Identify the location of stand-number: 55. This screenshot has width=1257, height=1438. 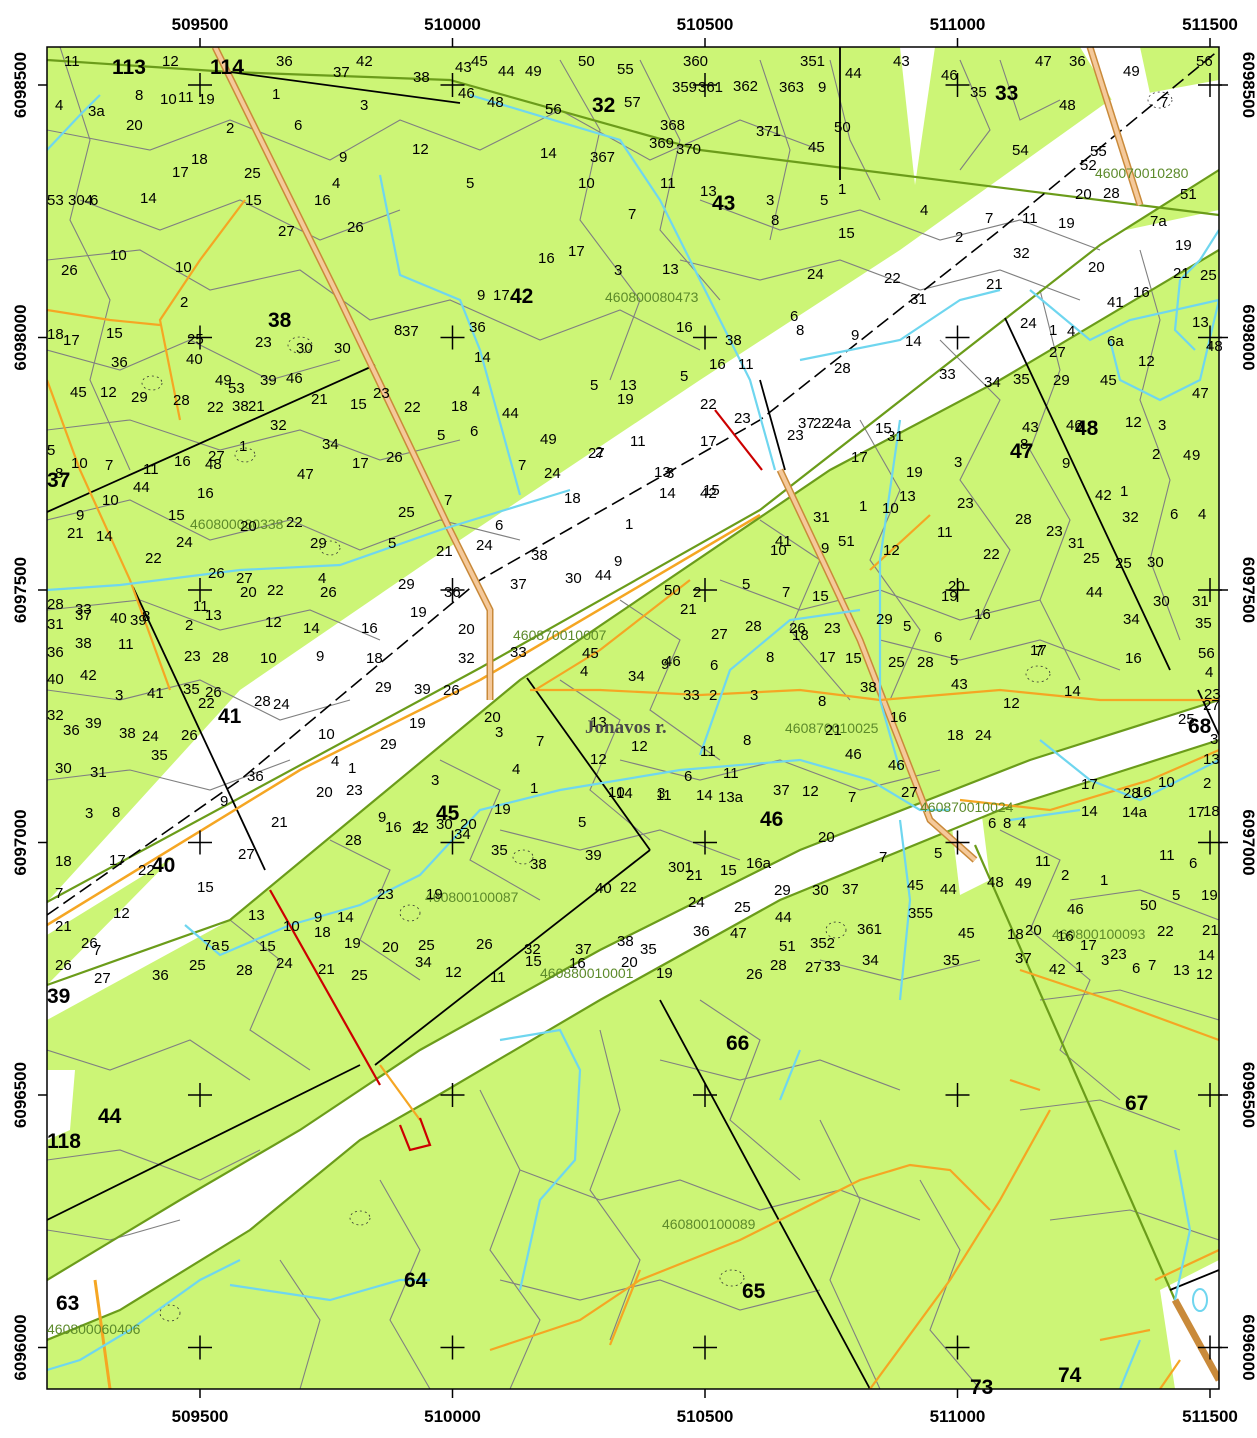
(625, 69).